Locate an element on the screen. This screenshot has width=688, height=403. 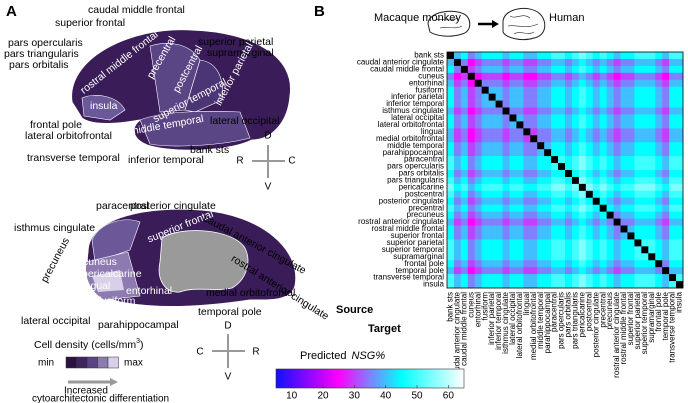
row-label: cuneus is located at coordinates (431, 75).